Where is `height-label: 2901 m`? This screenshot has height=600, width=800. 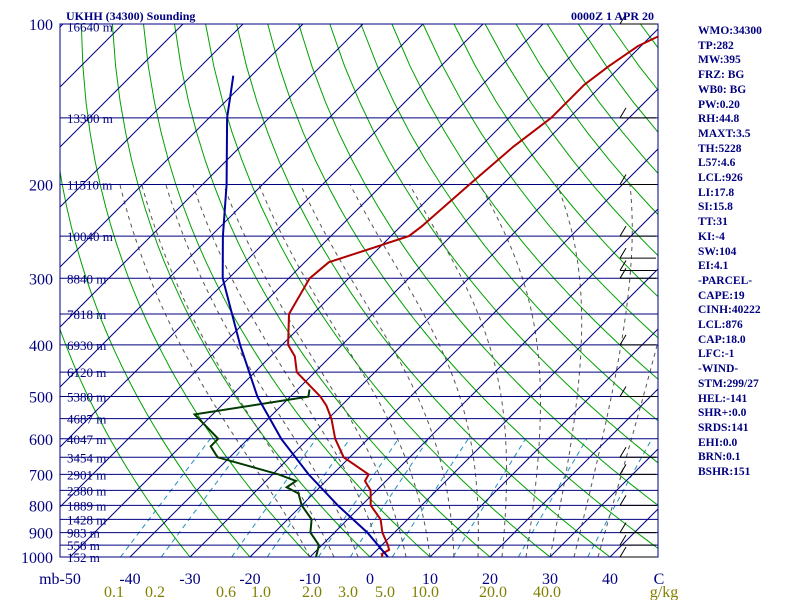
height-label: 2901 m is located at coordinates (86, 474).